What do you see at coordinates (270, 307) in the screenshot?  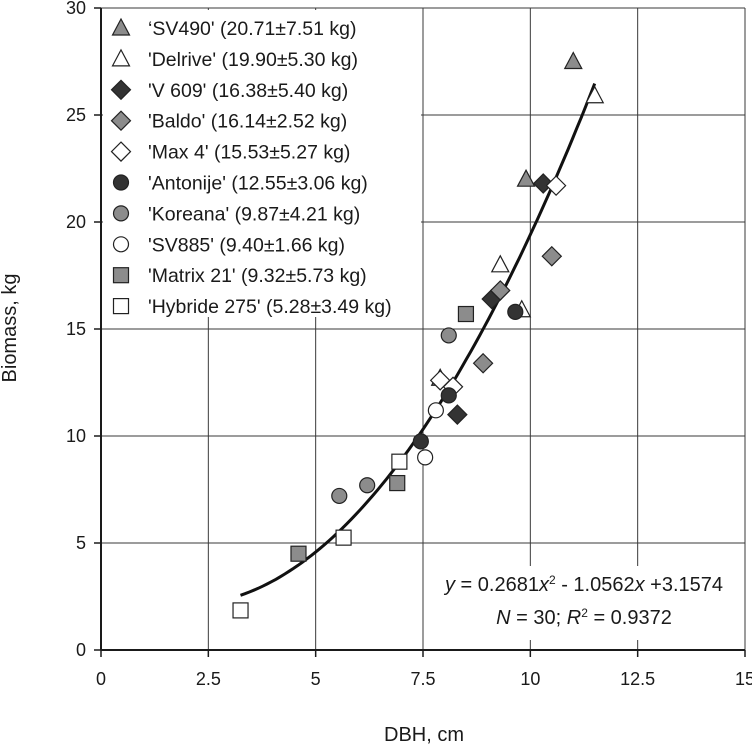 I see `legend-label: 'Hybride 275' (5.28±3.49 kg)` at bounding box center [270, 307].